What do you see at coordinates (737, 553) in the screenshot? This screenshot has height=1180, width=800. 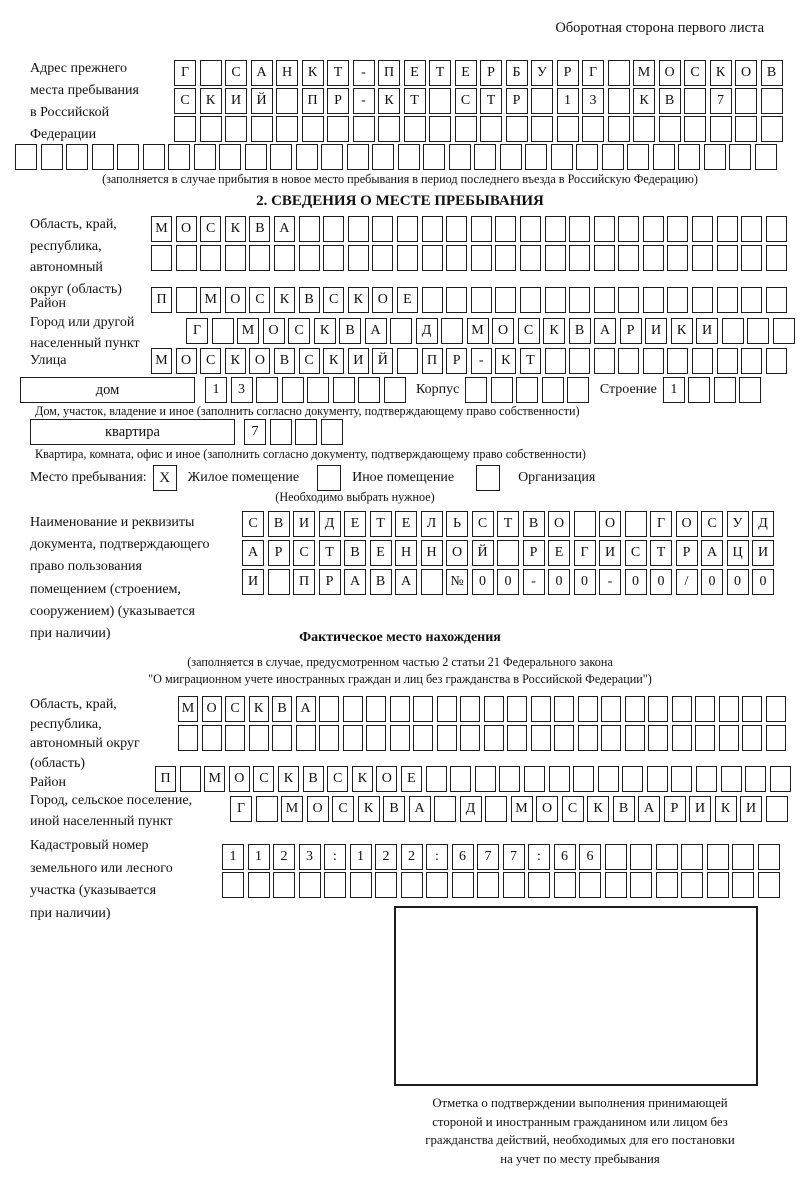 I see `char-cell: Ц` at bounding box center [737, 553].